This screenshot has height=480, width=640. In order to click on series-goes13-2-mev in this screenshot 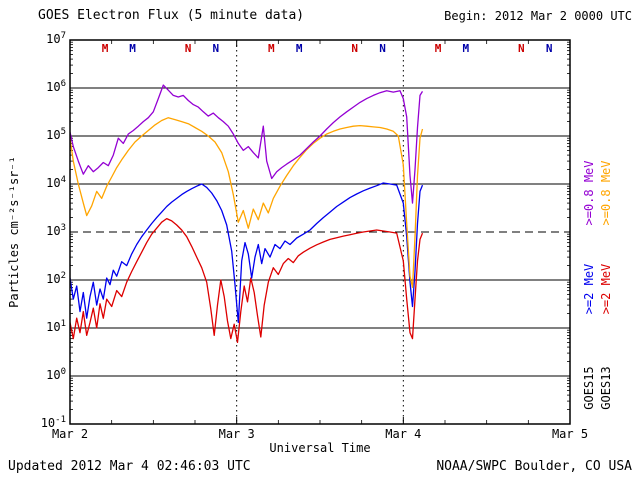, I will do `click(247, 280)`.